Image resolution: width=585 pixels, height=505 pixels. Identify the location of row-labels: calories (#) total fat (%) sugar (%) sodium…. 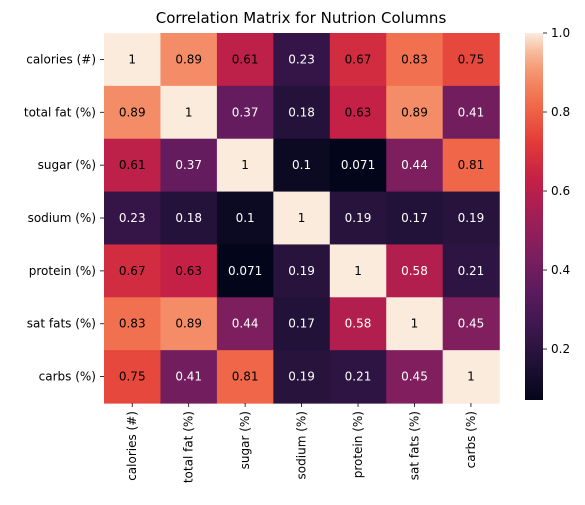
(64, 218).